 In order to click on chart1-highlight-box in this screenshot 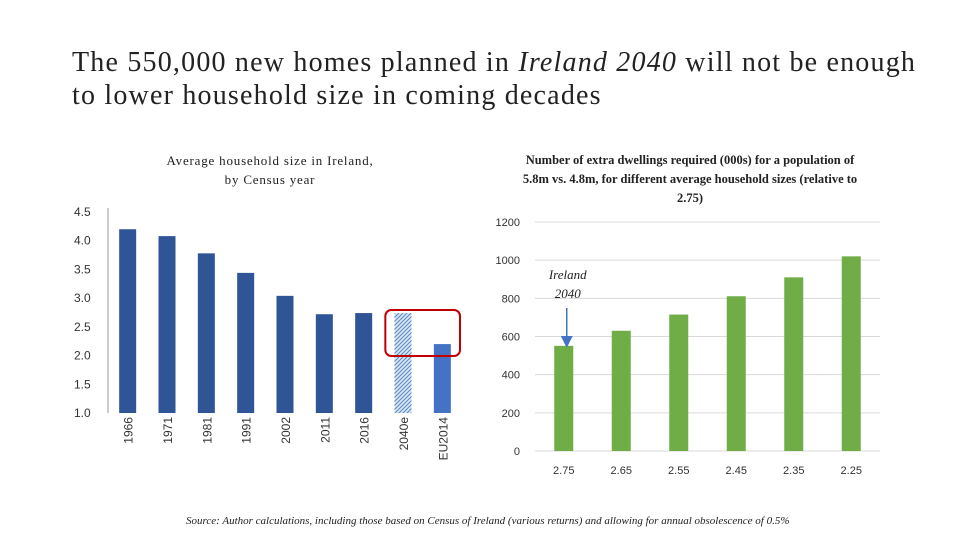, I will do `click(423, 333)`.